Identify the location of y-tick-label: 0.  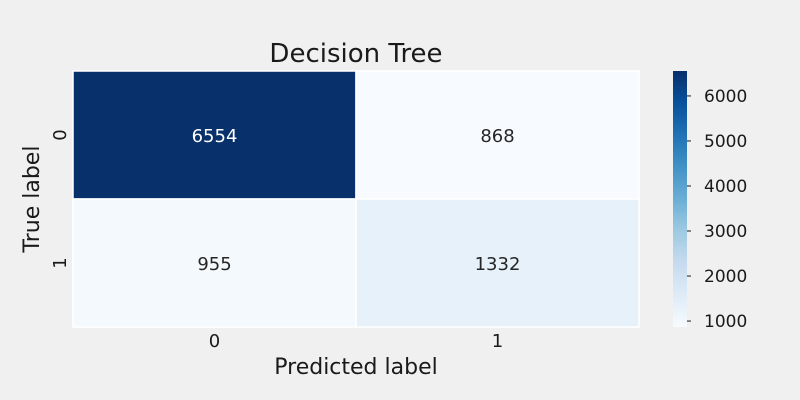
(60, 134).